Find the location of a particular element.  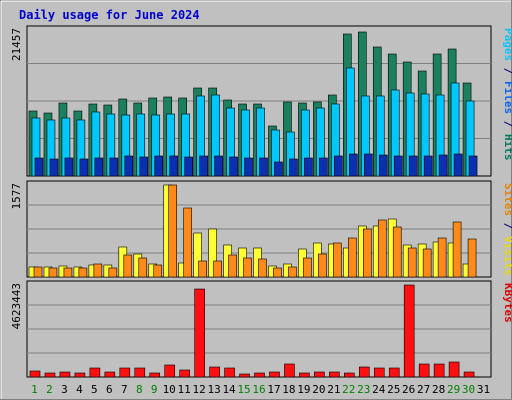

chart-title: Daily usage for June 2024 is located at coordinates (109, 15).